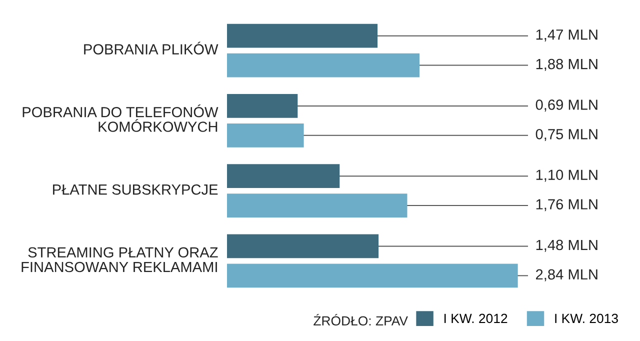 The width and height of the screenshot is (640, 341). I want to click on text: ŹRÓDŁO: ZPAV, so click(361, 320).